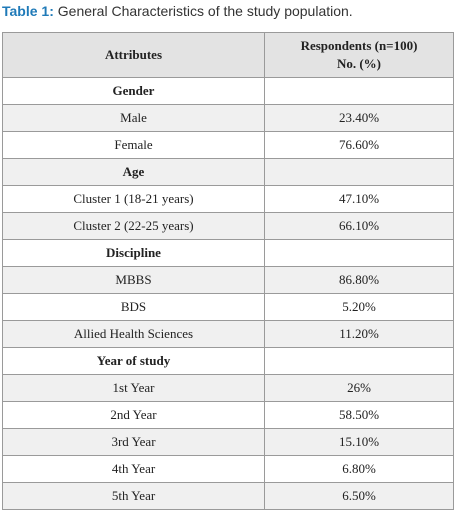 The height and width of the screenshot is (511, 455). Describe the element at coordinates (359, 63) in the screenshot. I see `header-respondents-line2: No. (%)` at that location.